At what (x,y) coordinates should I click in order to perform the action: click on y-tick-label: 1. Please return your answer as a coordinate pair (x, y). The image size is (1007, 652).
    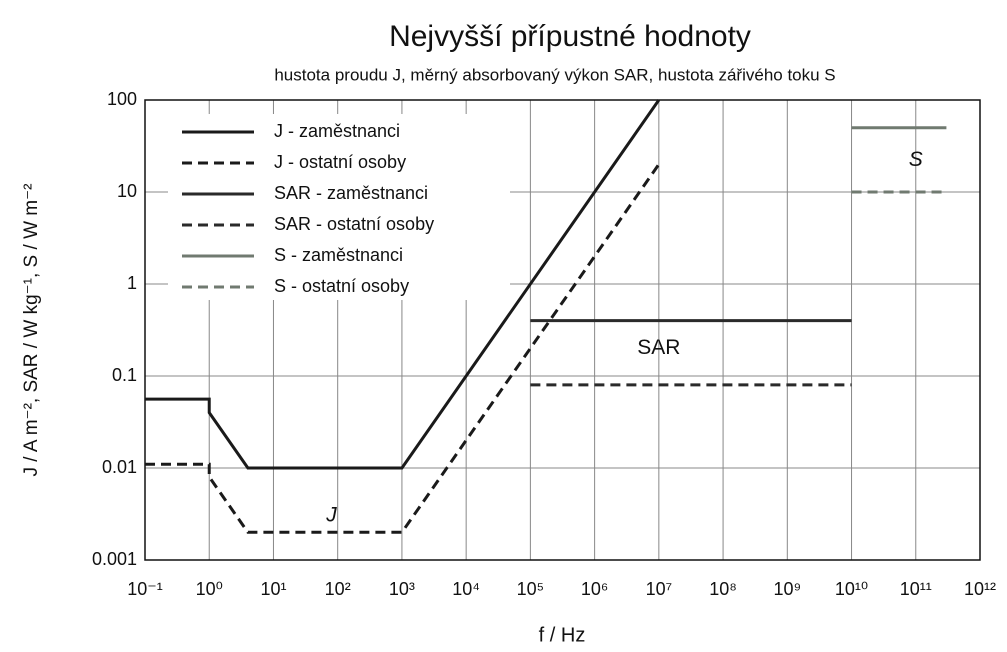
    Looking at the image, I should click on (132, 283).